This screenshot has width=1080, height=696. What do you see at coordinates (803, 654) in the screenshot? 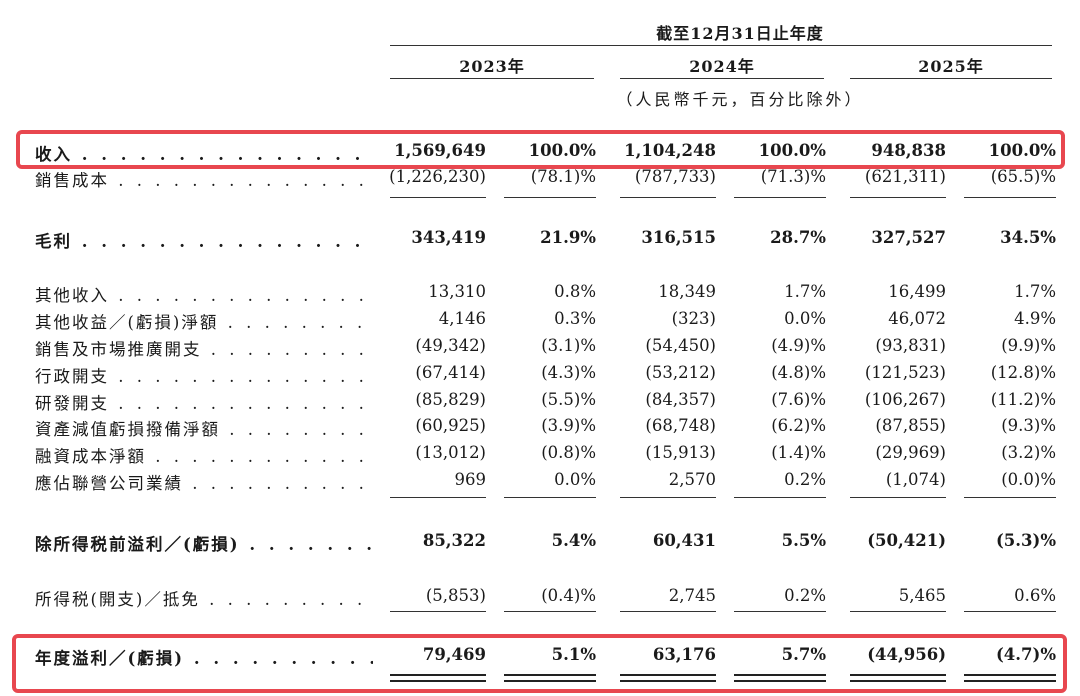
I see `percent-cell: 5.7%` at bounding box center [803, 654].